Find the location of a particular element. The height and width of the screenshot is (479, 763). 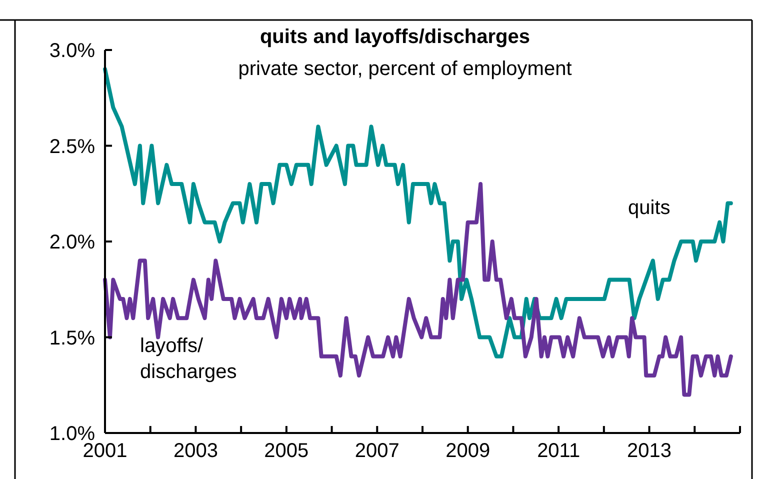

series-label: layoffs/discharges is located at coordinates (188, 359).